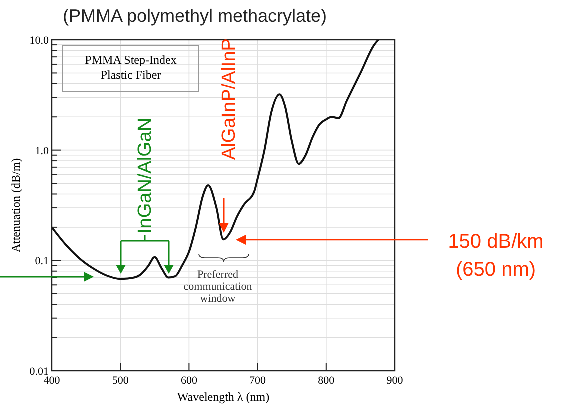 The width and height of the screenshot is (567, 412). What do you see at coordinates (229, 99) in the screenshot?
I see `annotation: AlGaInP/AlInP` at bounding box center [229, 99].